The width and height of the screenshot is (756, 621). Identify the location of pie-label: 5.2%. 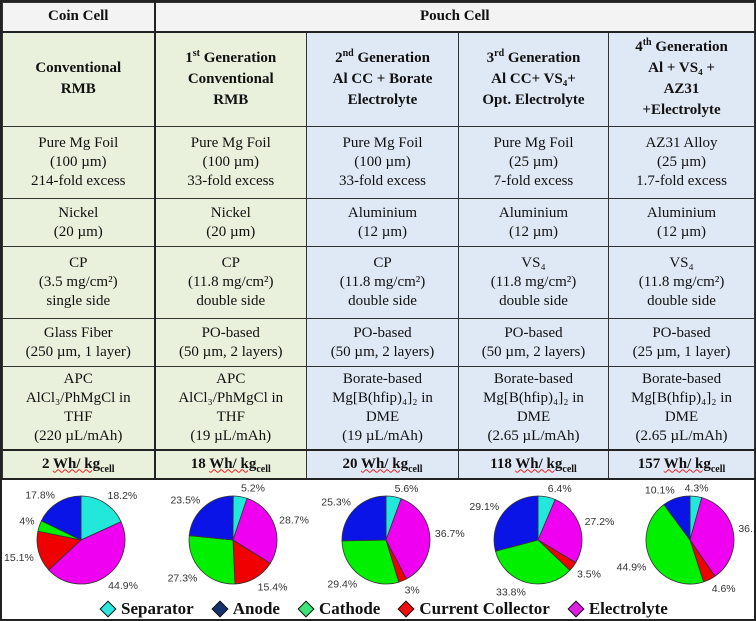
(253, 489).